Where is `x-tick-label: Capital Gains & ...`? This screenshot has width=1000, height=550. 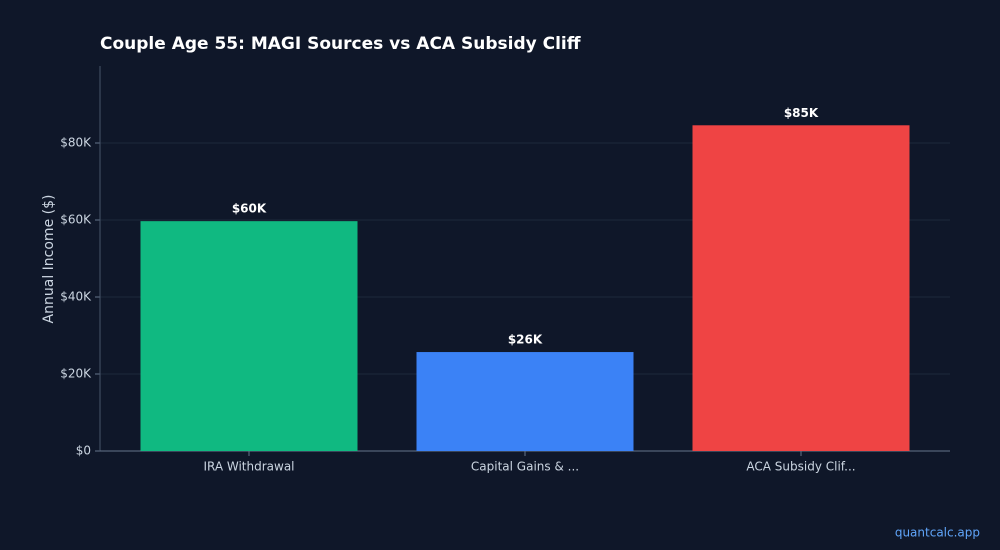 x-tick-label: Capital Gains & ... is located at coordinates (525, 467).